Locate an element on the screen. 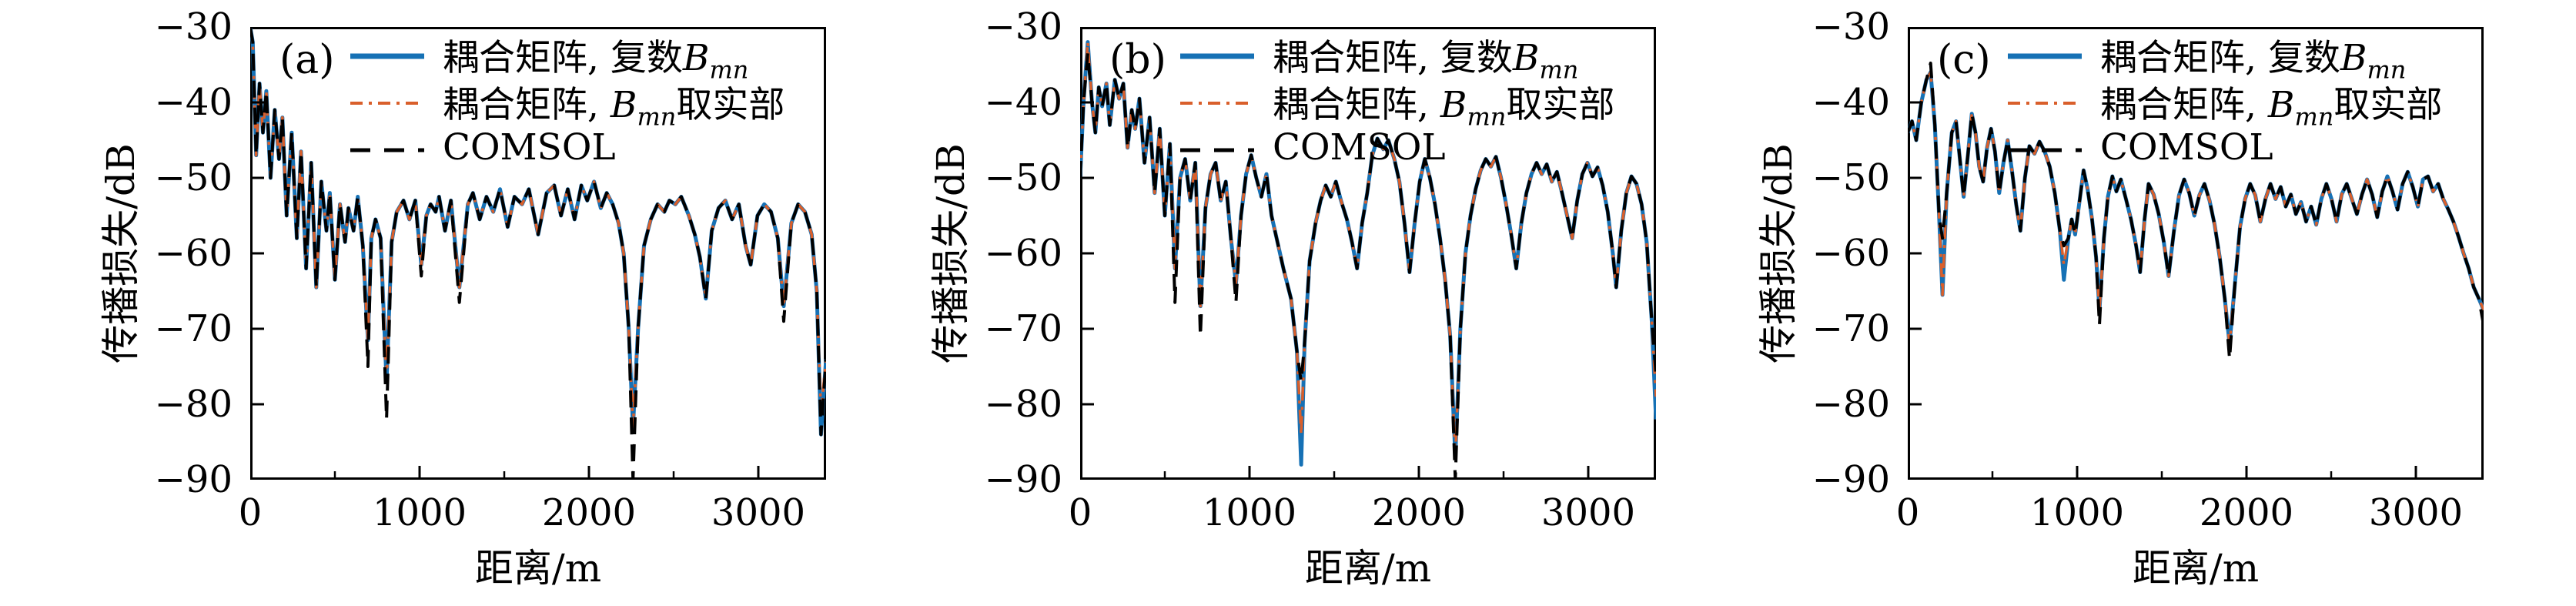 Image resolution: width=2576 pixels, height=606 pixels. panel-label-a: (a) is located at coordinates (307, 60).